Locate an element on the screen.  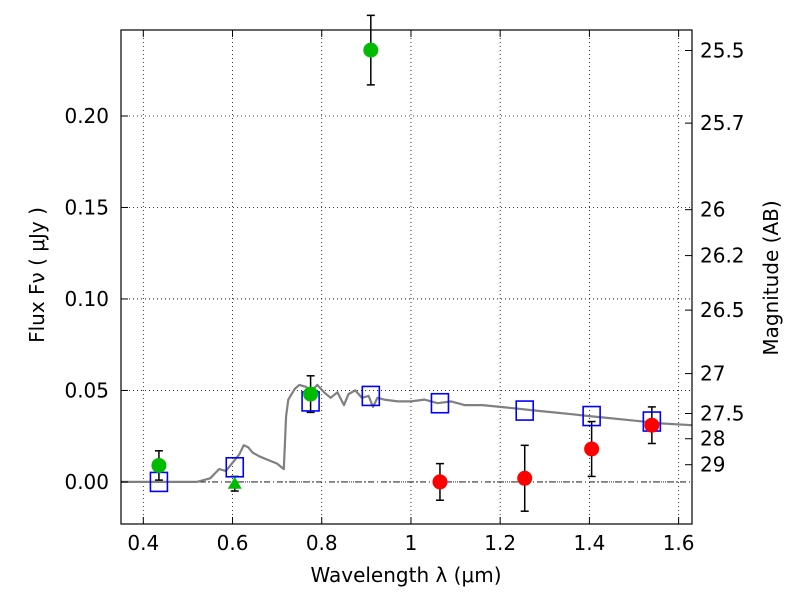
x-tick-label: 1 is located at coordinates (411, 543).